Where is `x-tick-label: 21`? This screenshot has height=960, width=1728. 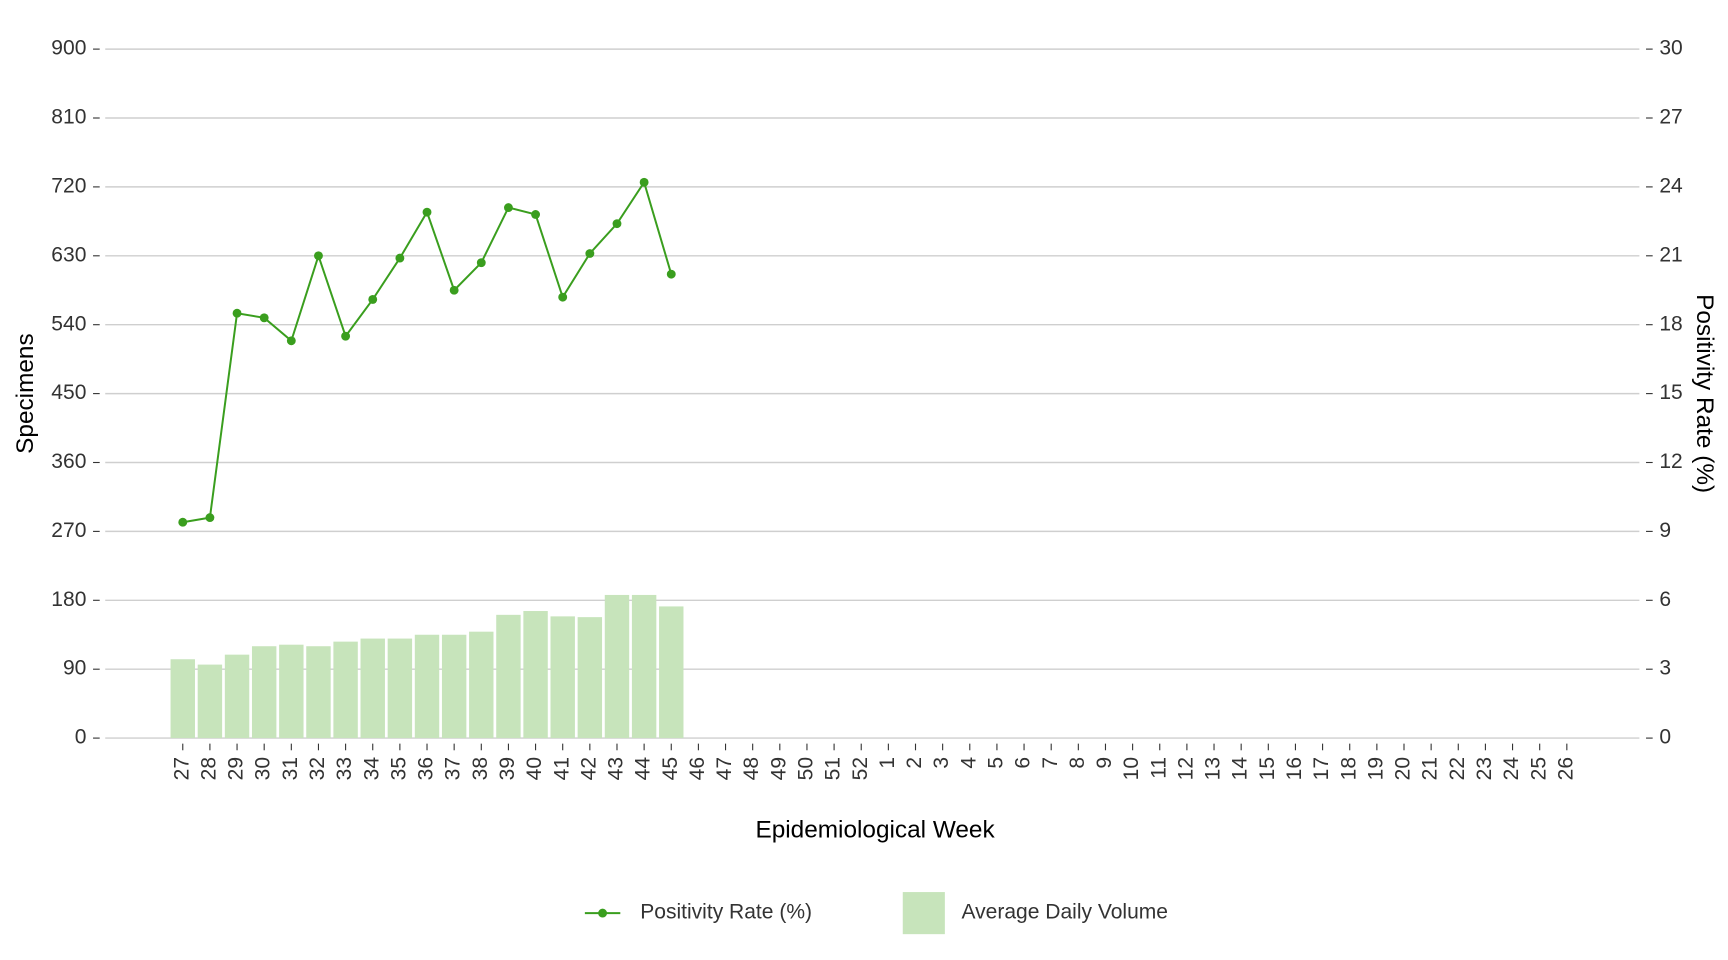 x-tick-label: 21 is located at coordinates (1430, 768).